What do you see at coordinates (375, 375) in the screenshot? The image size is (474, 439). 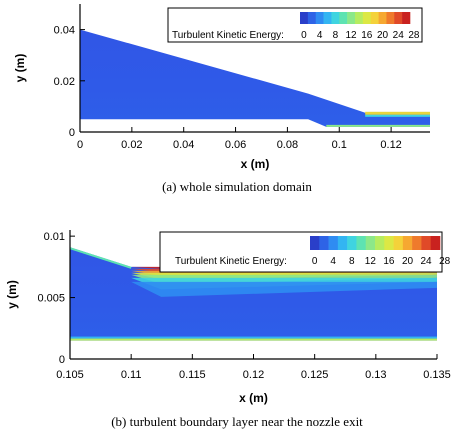 I see `x-tick-label: 0.13` at bounding box center [375, 375].